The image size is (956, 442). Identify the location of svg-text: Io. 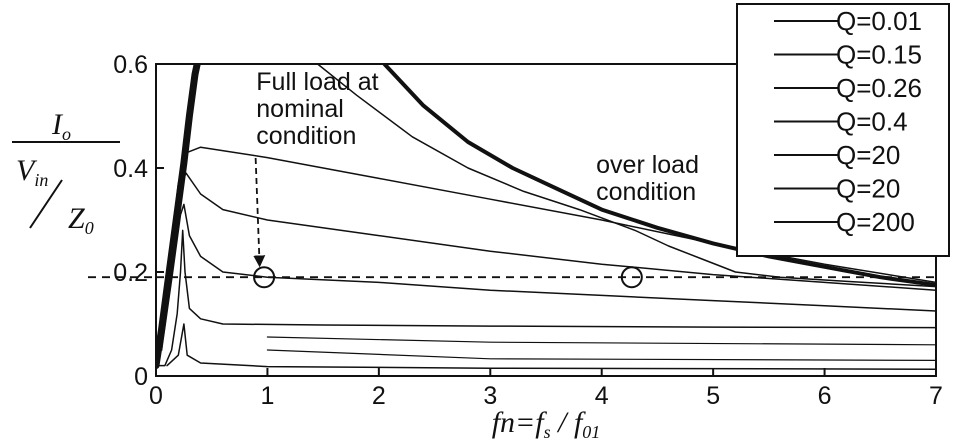
(61, 126).